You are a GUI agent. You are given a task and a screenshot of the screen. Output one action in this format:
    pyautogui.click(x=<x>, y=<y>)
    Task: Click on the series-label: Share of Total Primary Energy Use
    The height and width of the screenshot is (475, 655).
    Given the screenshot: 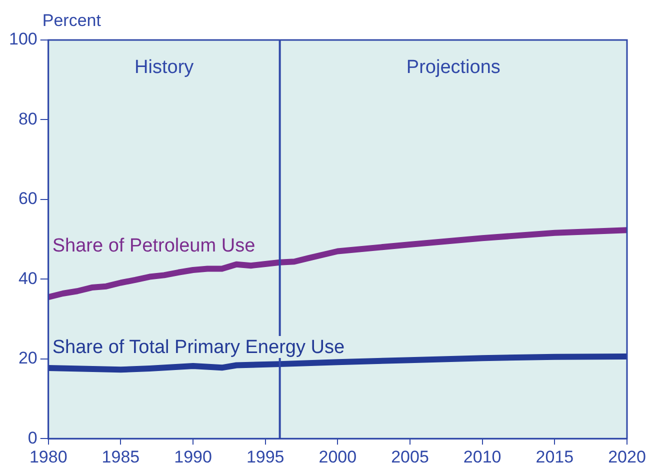 What is the action you would take?
    pyautogui.click(x=198, y=347)
    